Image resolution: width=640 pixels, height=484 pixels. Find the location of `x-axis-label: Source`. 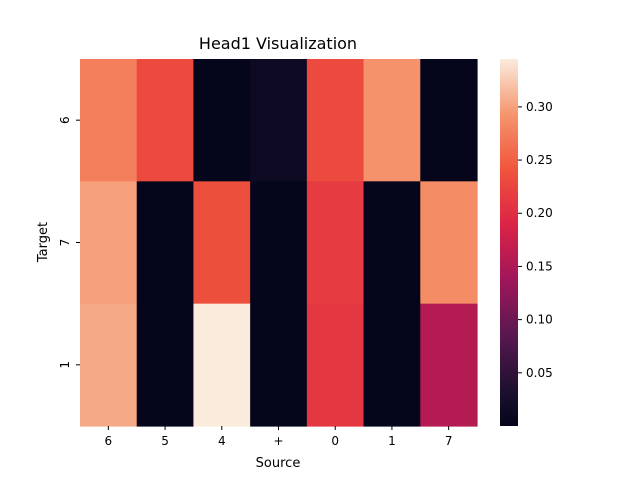

x-axis-label: Source is located at coordinates (278, 463).